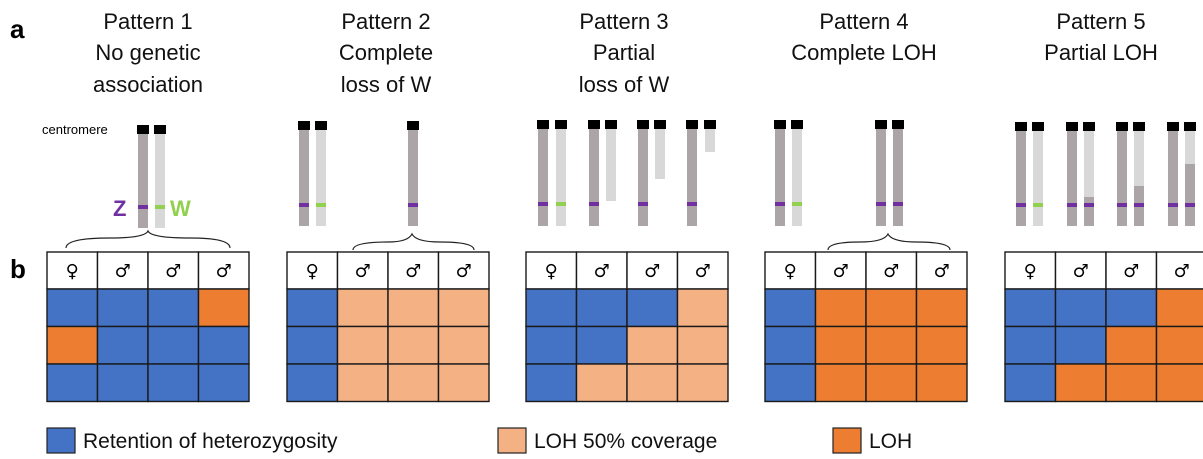 The image size is (1203, 459). I want to click on pattern-3-chromosomes, so click(626, 173).